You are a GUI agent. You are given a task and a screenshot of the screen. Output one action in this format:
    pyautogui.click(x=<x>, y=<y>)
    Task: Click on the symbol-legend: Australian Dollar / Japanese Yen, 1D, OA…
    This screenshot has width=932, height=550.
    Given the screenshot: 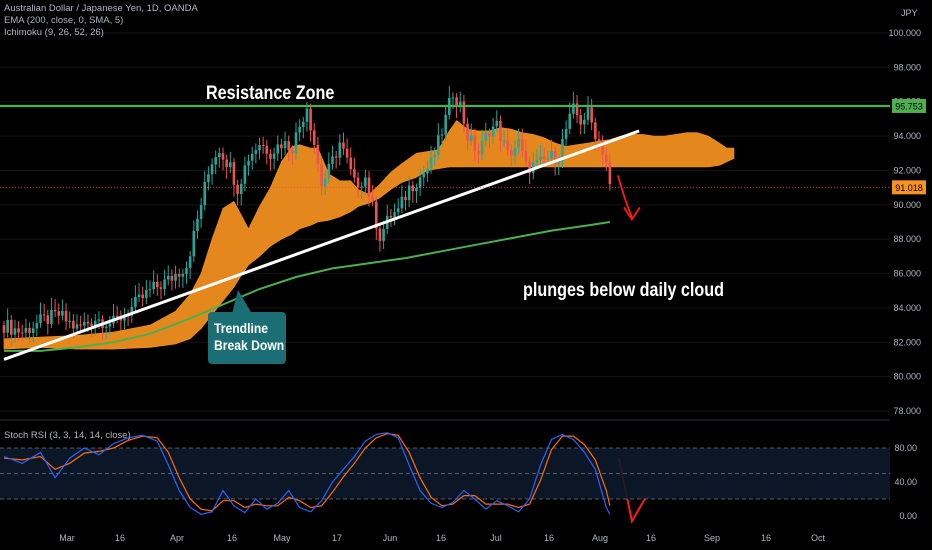 What is the action you would take?
    pyautogui.click(x=101, y=8)
    